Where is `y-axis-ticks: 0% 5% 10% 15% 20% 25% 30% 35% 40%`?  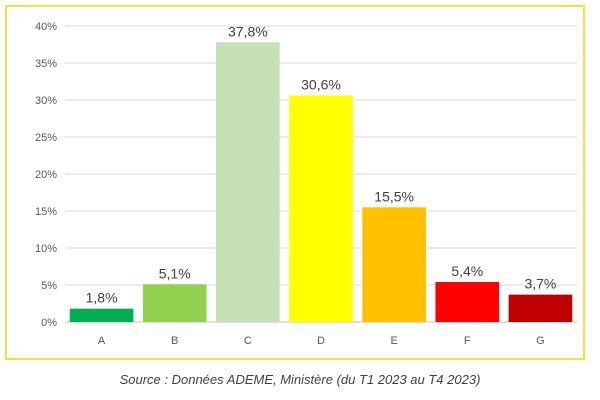
y-axis-ticks: 0% 5% 10% 15% 20% 25% 30% 35% 40% is located at coordinates (46, 175).